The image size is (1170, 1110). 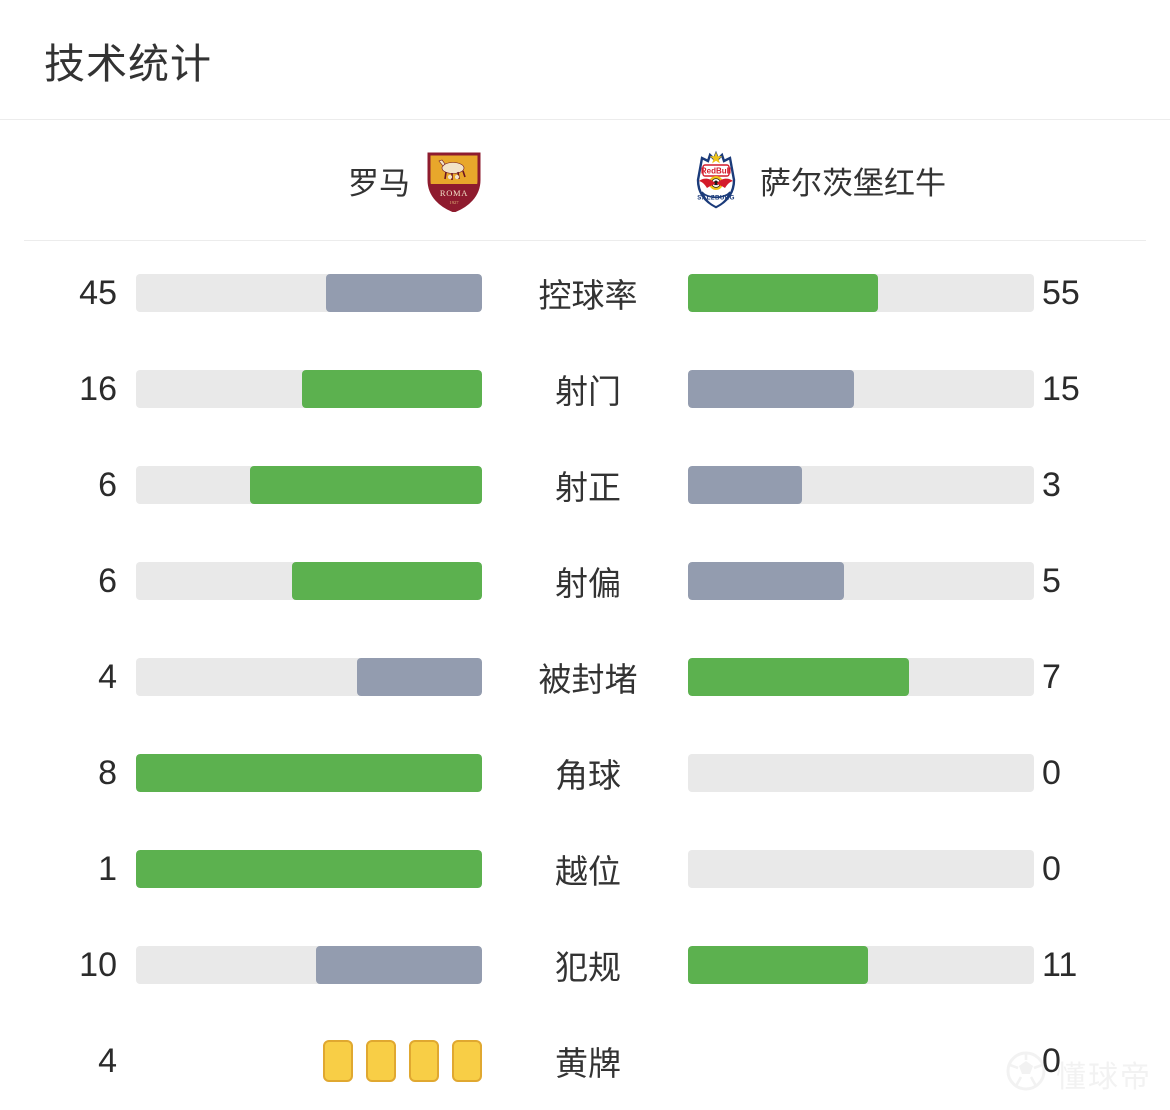 What do you see at coordinates (1051, 677) in the screenshot?
I see `away-value: 7` at bounding box center [1051, 677].